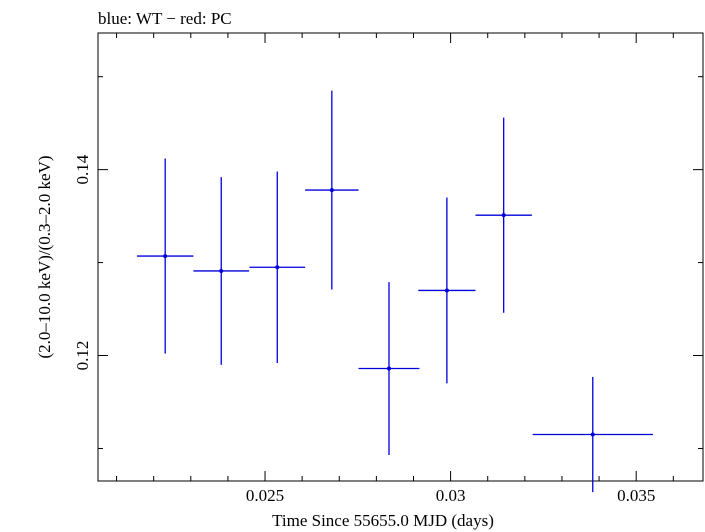 The width and height of the screenshot is (705, 532). Describe the element at coordinates (82, 262) in the screenshot. I see `y-tick-labels: 0.12 0.14` at that location.